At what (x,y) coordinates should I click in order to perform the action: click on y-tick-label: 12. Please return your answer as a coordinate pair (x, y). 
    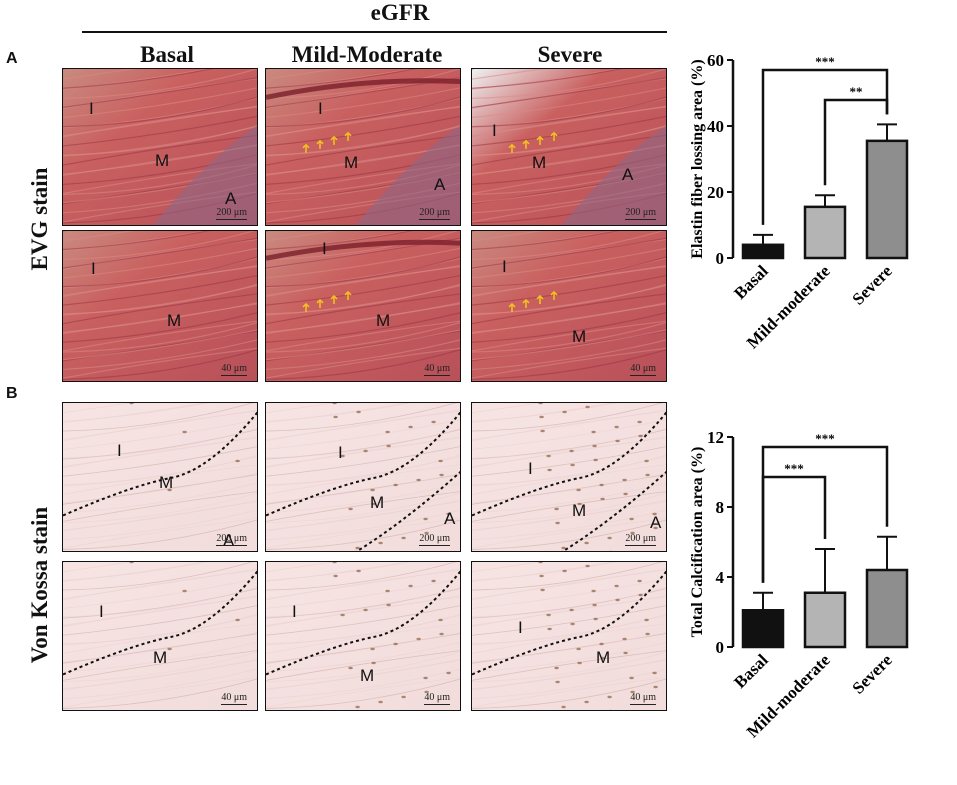
    Looking at the image, I should click on (715, 437).